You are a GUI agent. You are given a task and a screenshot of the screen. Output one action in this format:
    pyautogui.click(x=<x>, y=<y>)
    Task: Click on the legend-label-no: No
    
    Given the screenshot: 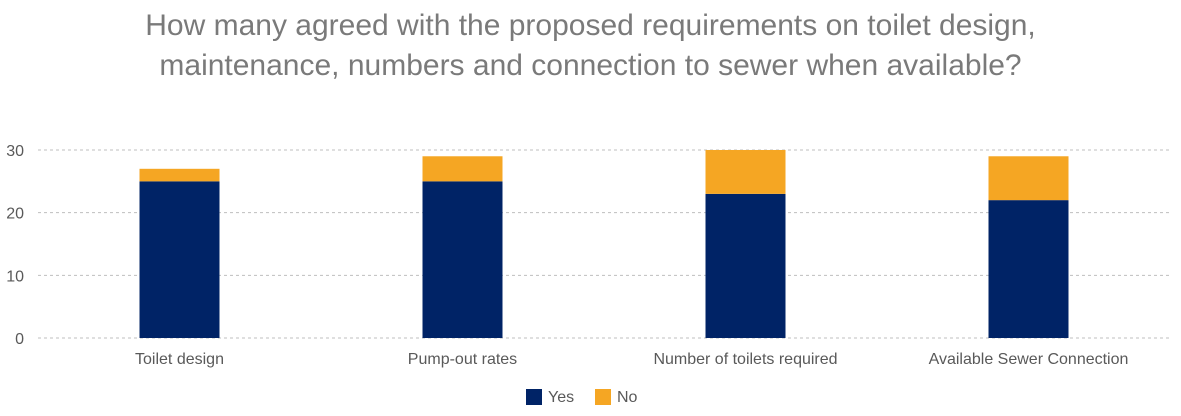 What is the action you would take?
    pyautogui.click(x=627, y=397)
    